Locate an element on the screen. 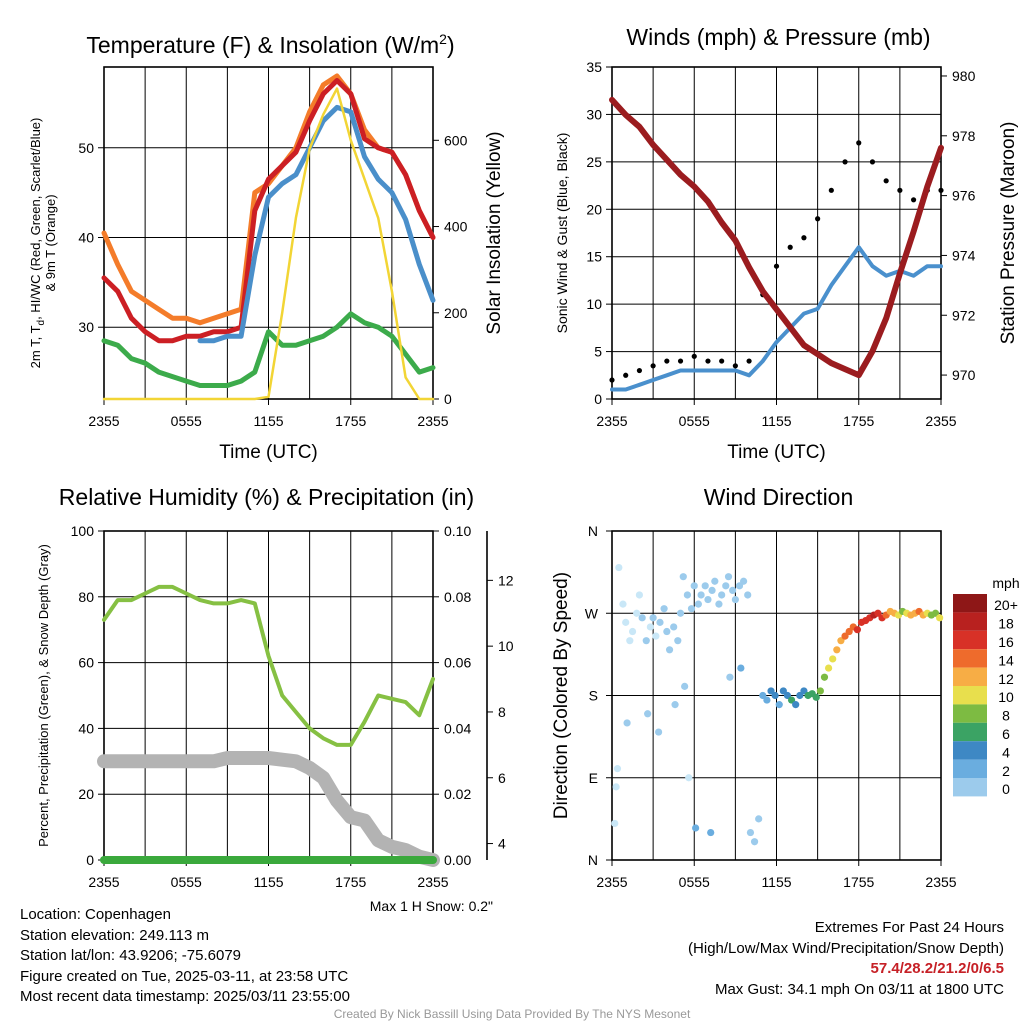 This screenshot has height=1024, width=1024. snow-footnote: Max 1 H Snow: 0.2" is located at coordinates (431, 906).